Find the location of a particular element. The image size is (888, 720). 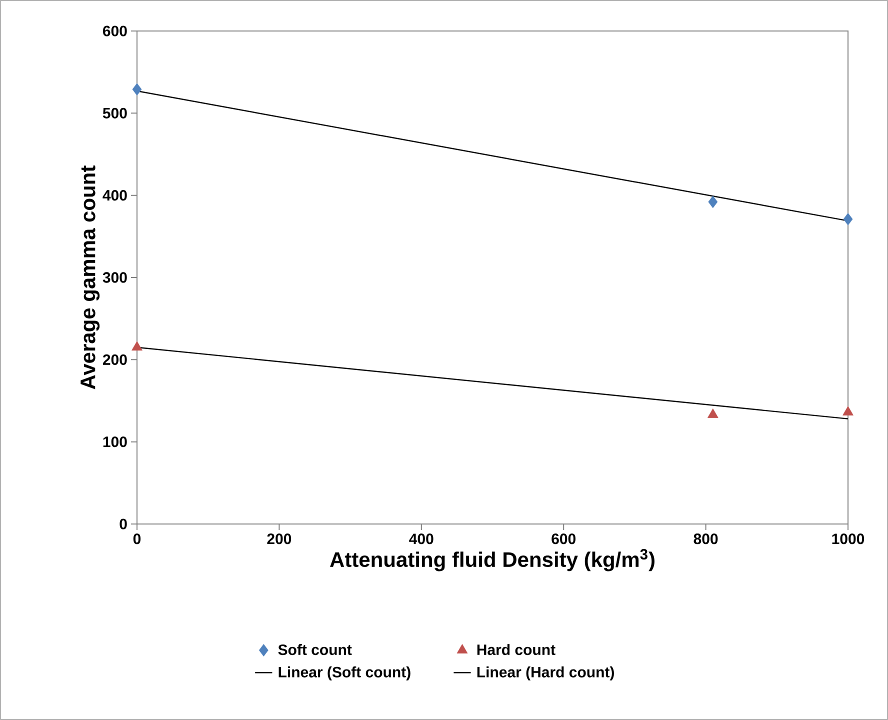

x-tick-label: 0 is located at coordinates (137, 539).